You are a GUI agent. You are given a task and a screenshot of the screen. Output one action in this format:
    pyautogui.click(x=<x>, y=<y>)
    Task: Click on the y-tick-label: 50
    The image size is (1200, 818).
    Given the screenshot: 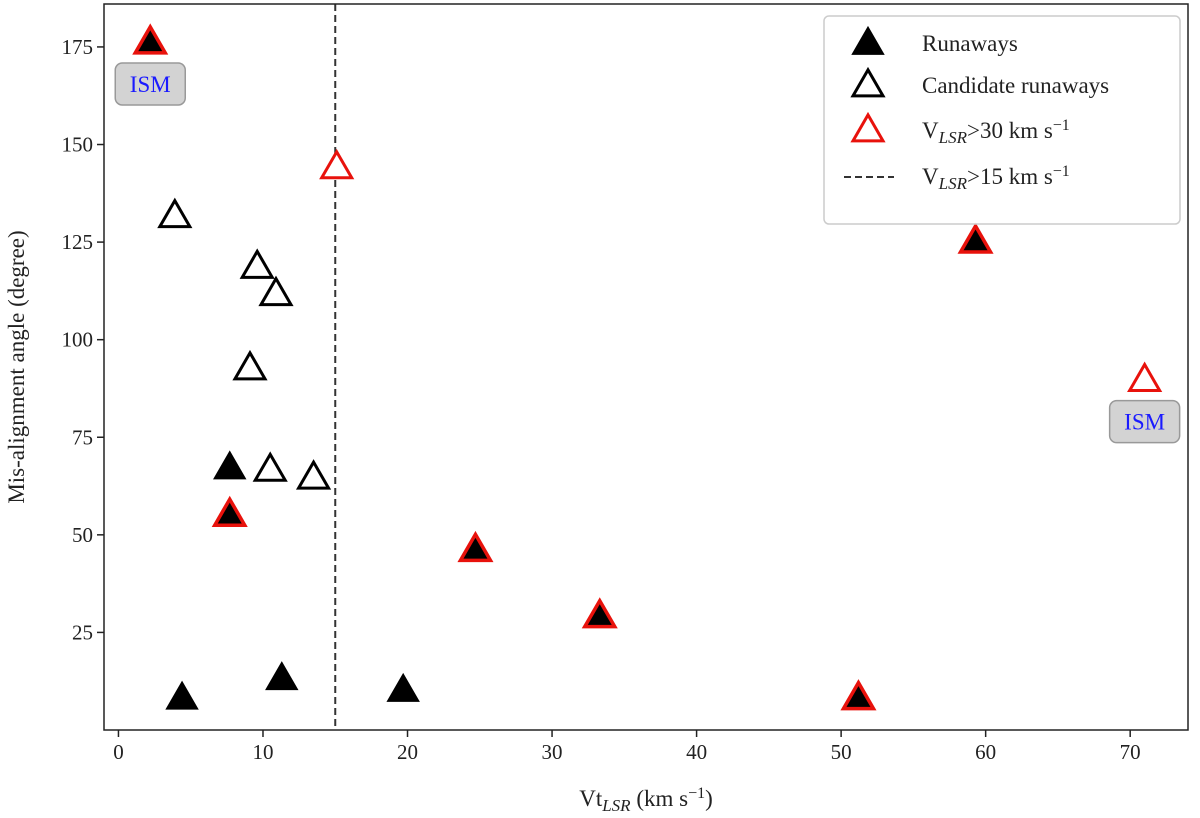 What is the action you would take?
    pyautogui.click(x=82, y=535)
    